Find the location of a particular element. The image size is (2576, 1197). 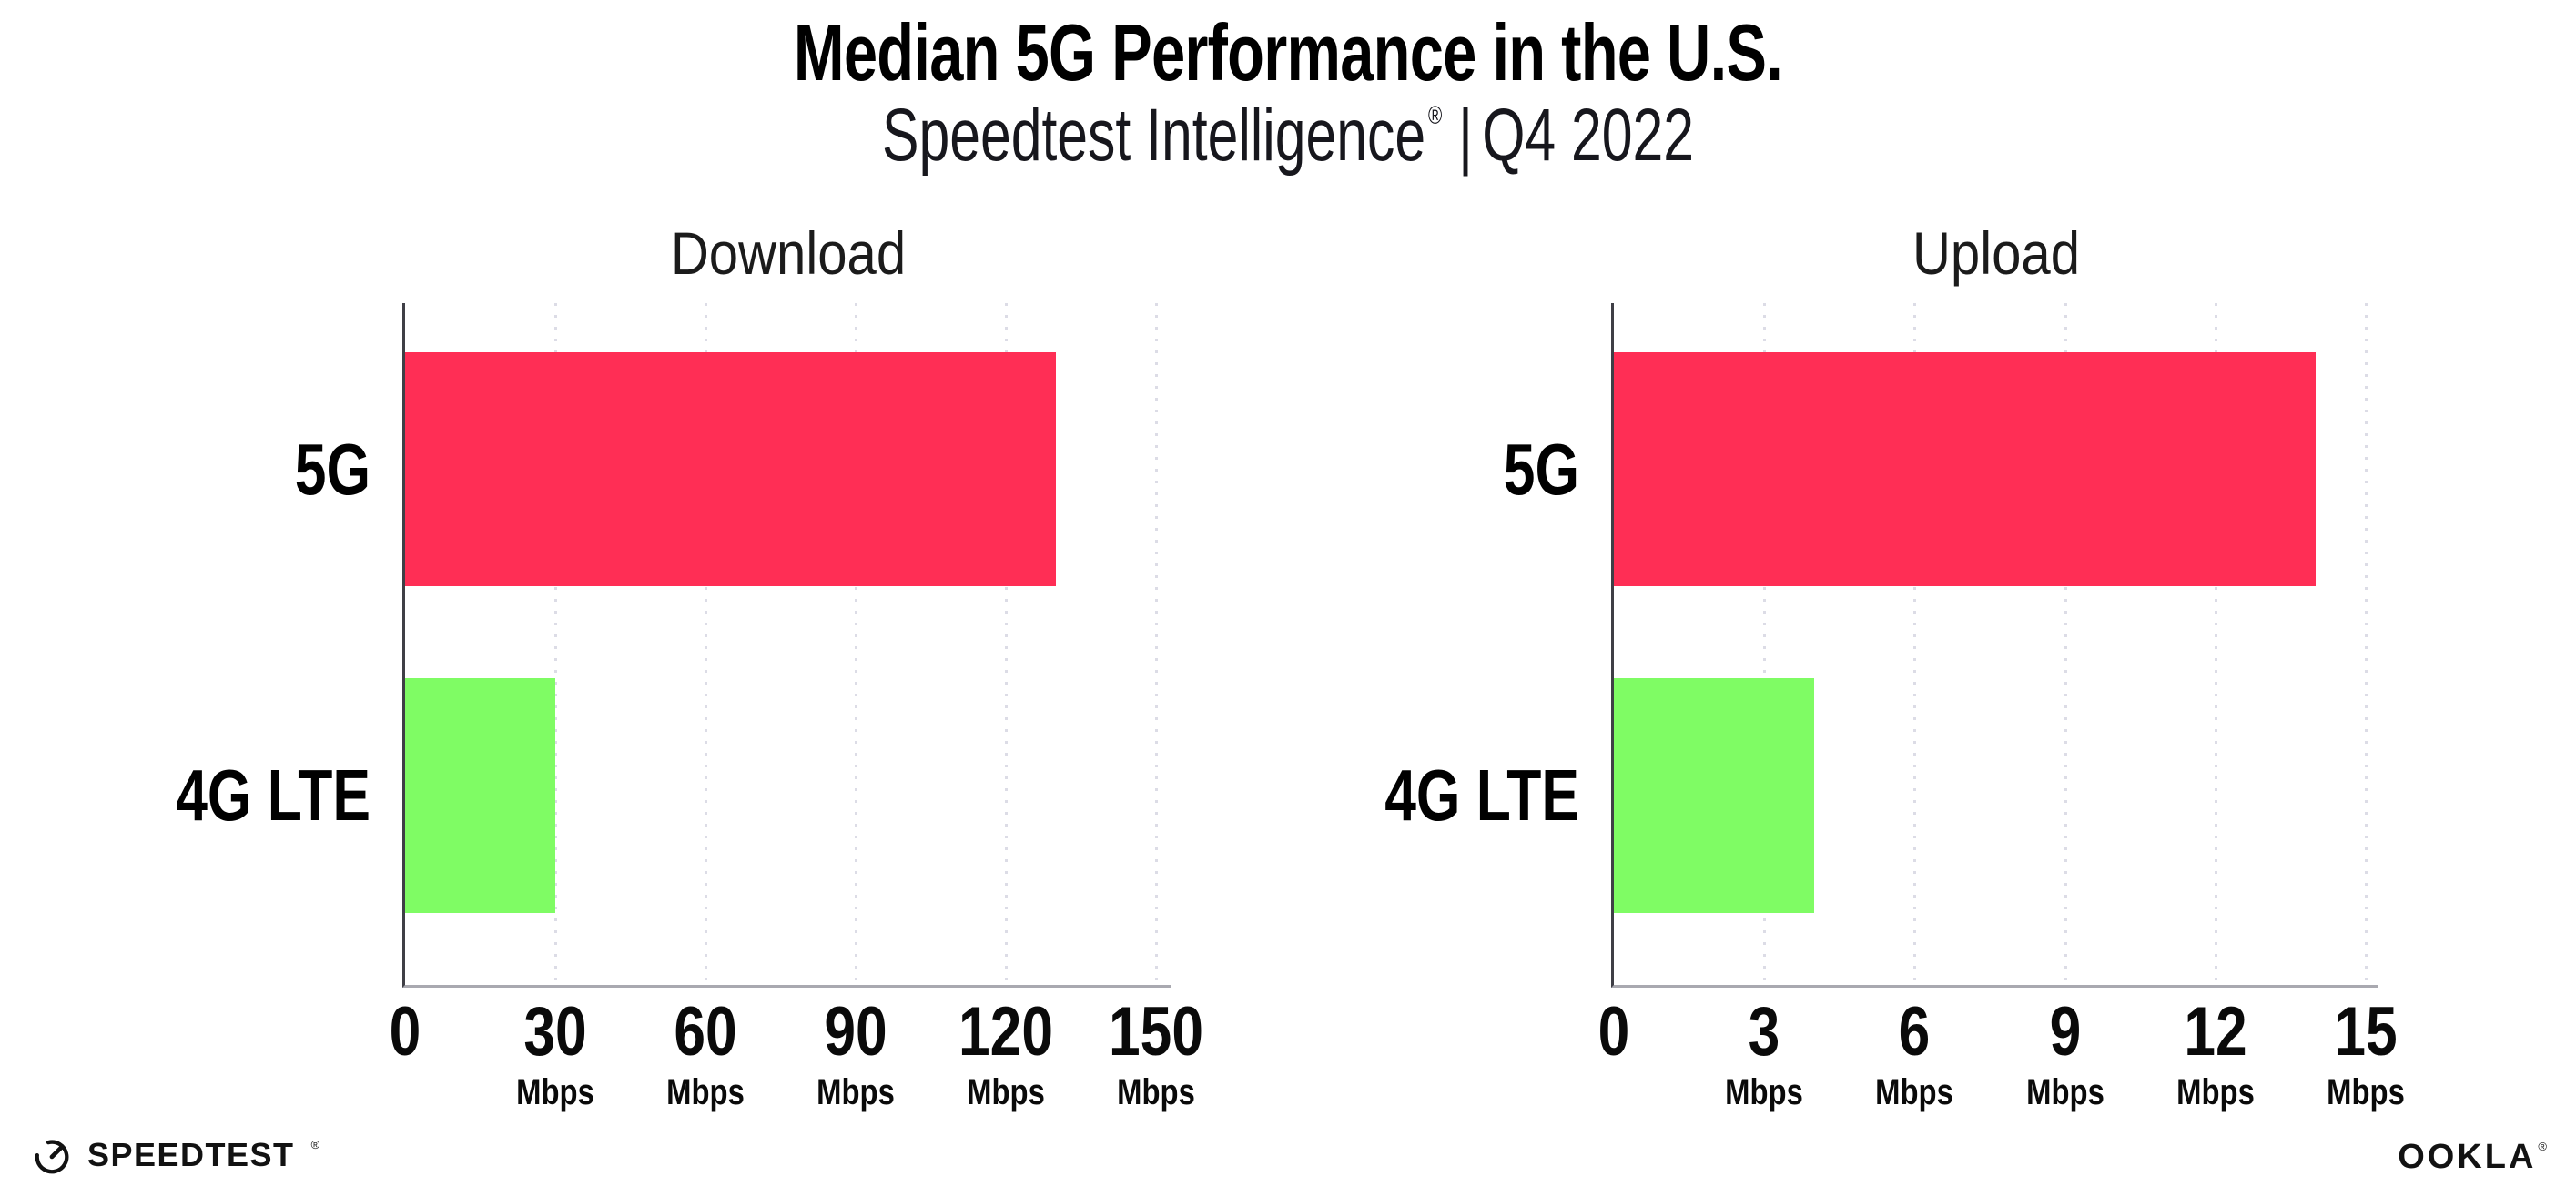

upload-x-tick-12: 12 Mbps is located at coordinates (2216, 1054).